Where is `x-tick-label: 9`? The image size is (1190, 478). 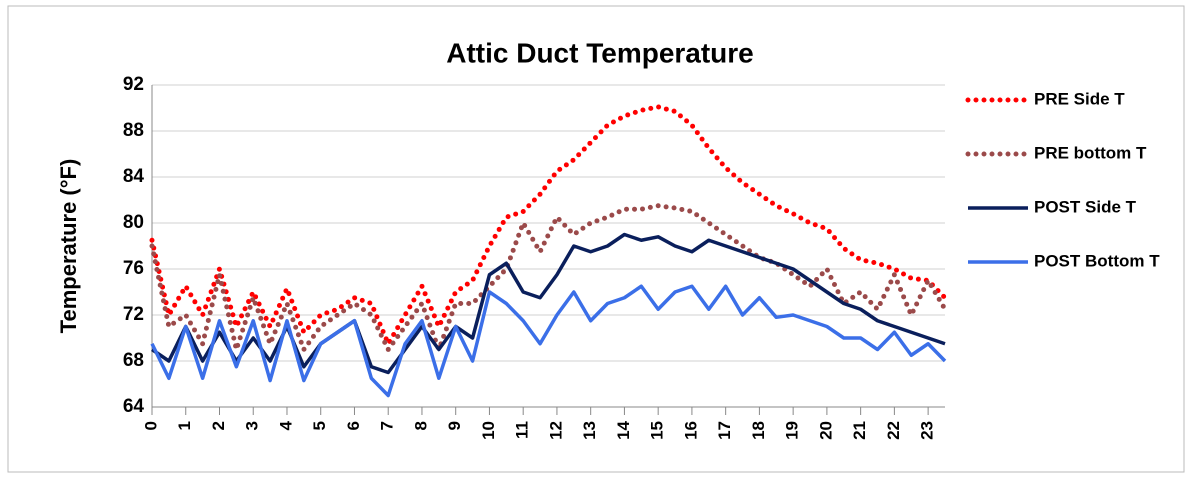 x-tick-label: 9 is located at coordinates (454, 425).